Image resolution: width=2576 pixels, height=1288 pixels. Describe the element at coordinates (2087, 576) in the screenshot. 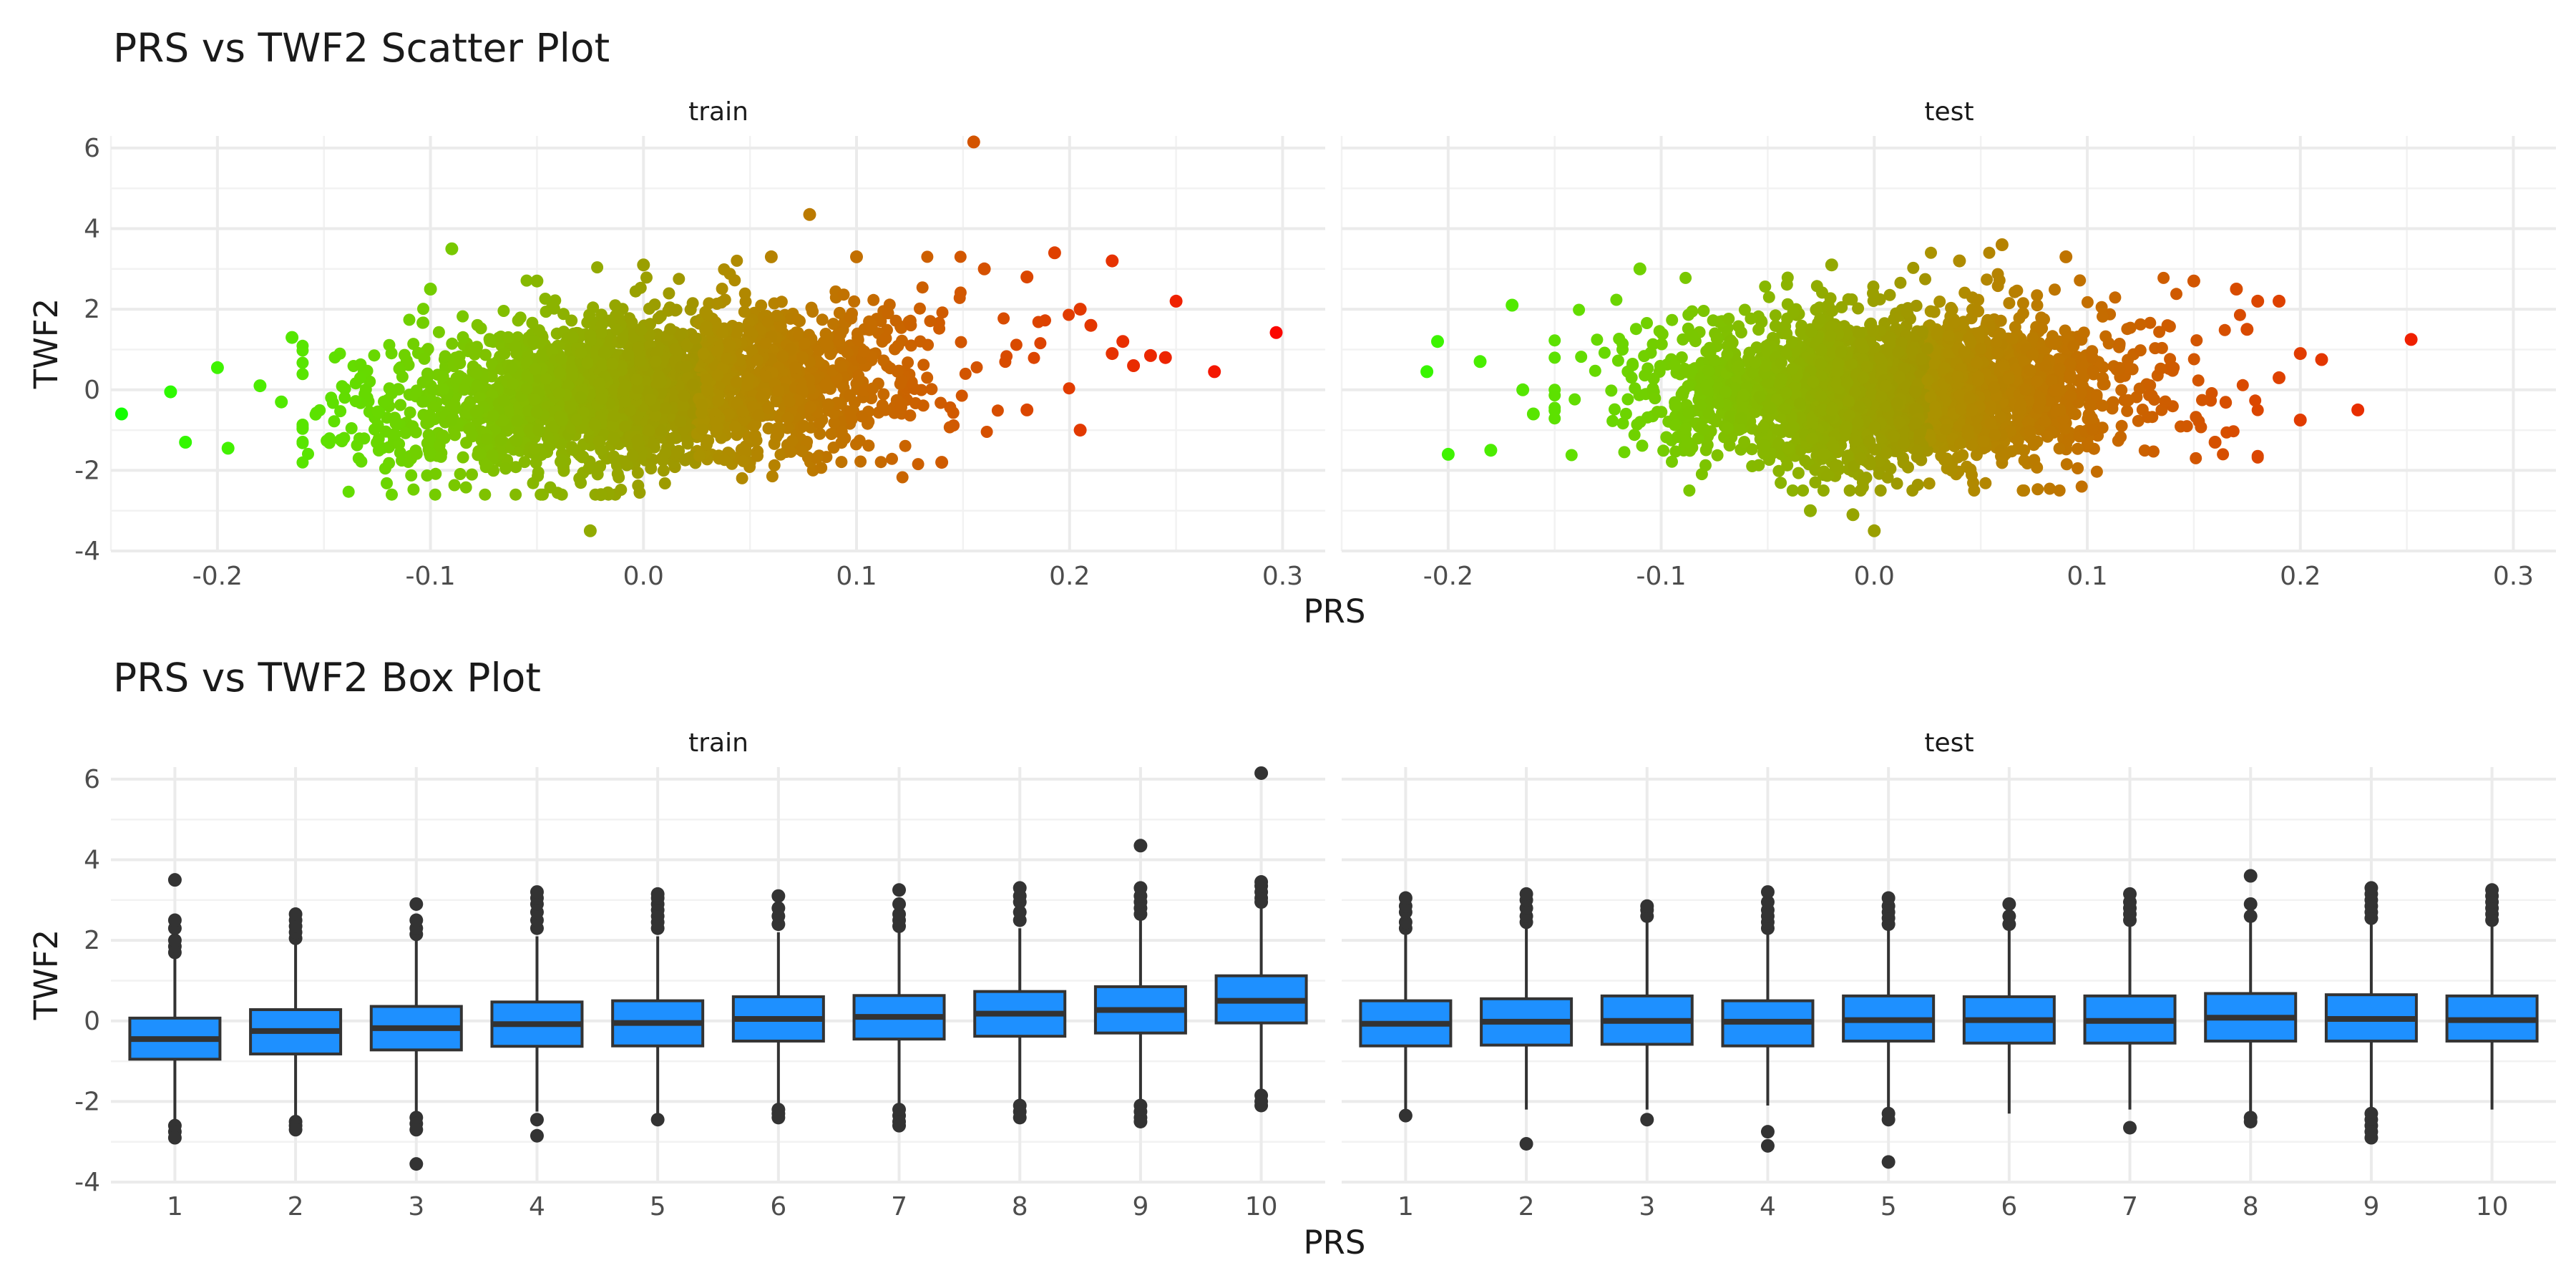

I see `scatter-x-tick-label: 0.1` at that location.